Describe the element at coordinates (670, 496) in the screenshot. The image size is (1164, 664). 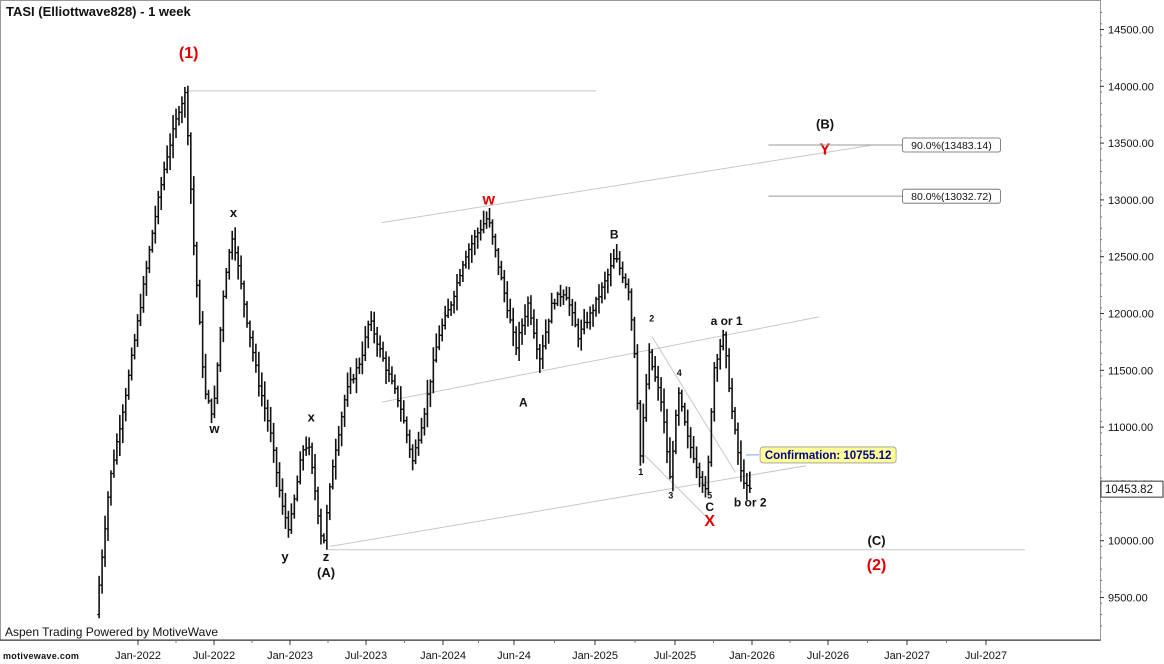
I see `wave-label: 3` at that location.